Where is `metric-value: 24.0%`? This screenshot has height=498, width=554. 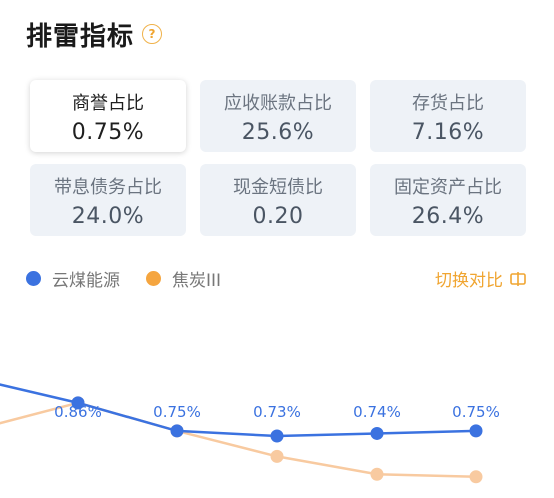
metric-value: 24.0% is located at coordinates (108, 216).